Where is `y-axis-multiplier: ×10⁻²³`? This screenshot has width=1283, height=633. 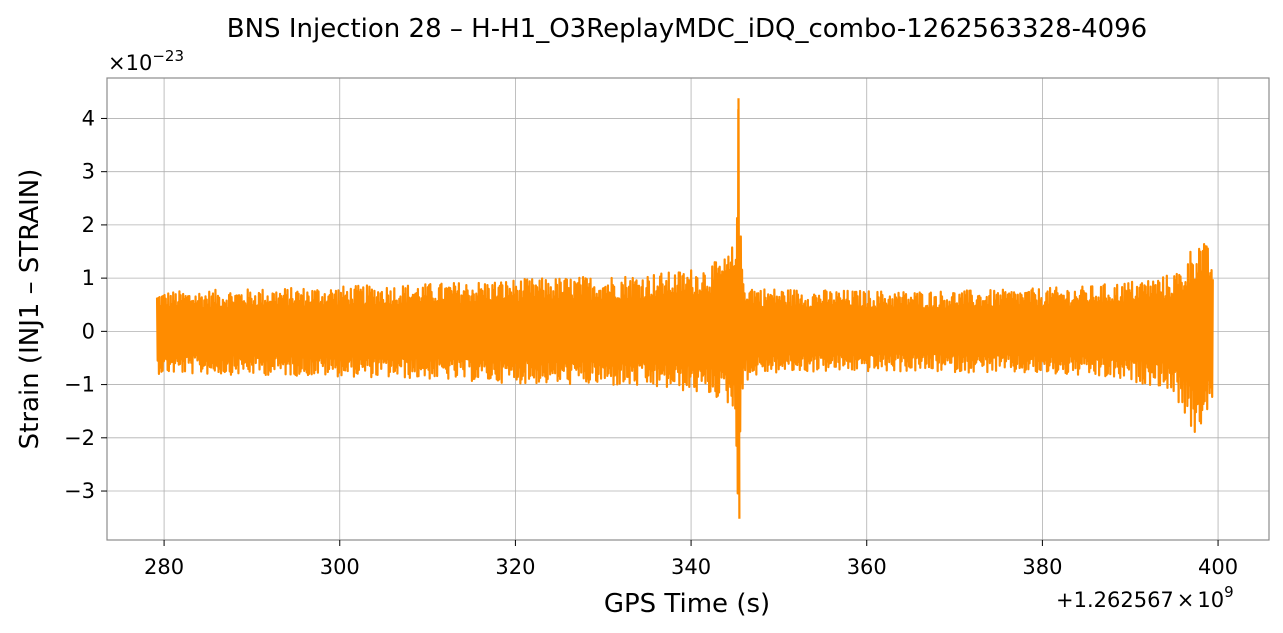
y-axis-multiplier: ×10⁻²³ is located at coordinates (146, 61).